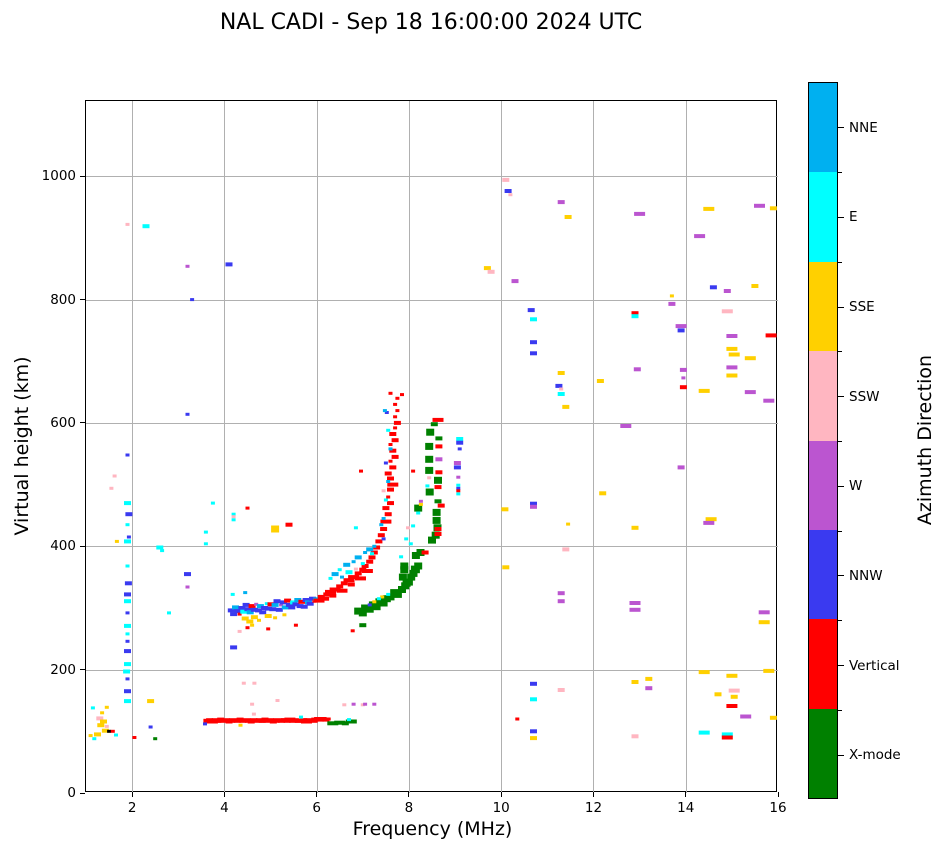 The width and height of the screenshot is (951, 856). I want to click on colorbar-tick-mark, so click(841, 397).